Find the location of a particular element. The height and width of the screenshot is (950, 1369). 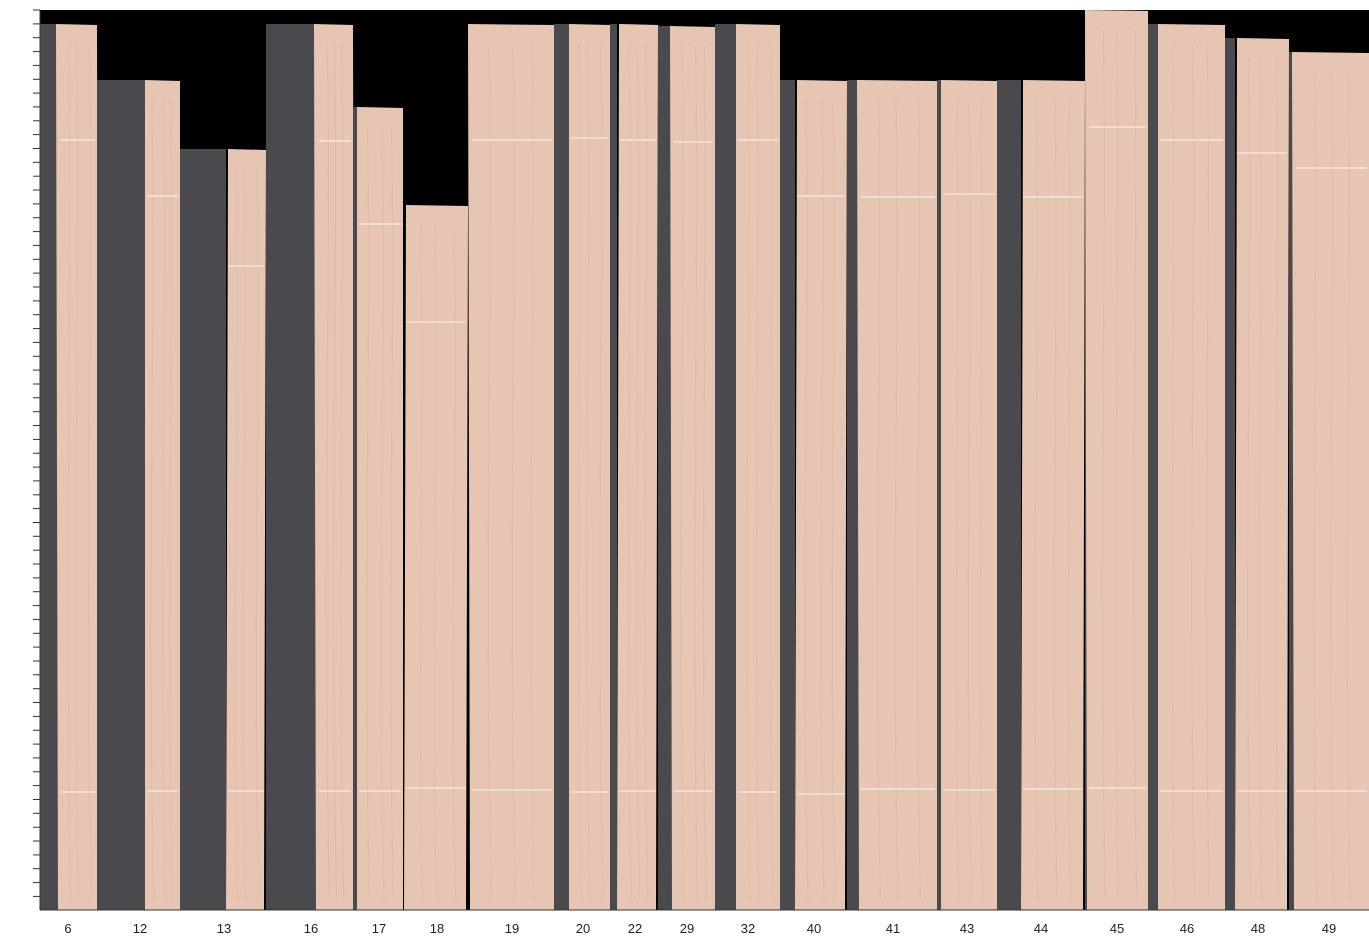

board-label: 12 is located at coordinates (140, 928).